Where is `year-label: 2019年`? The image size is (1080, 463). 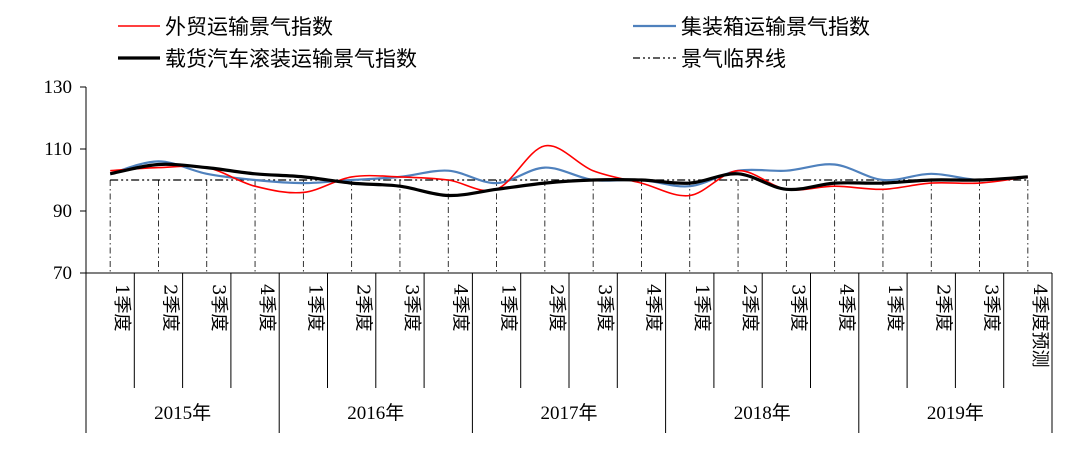
year-label: 2019年 is located at coordinates (955, 413).